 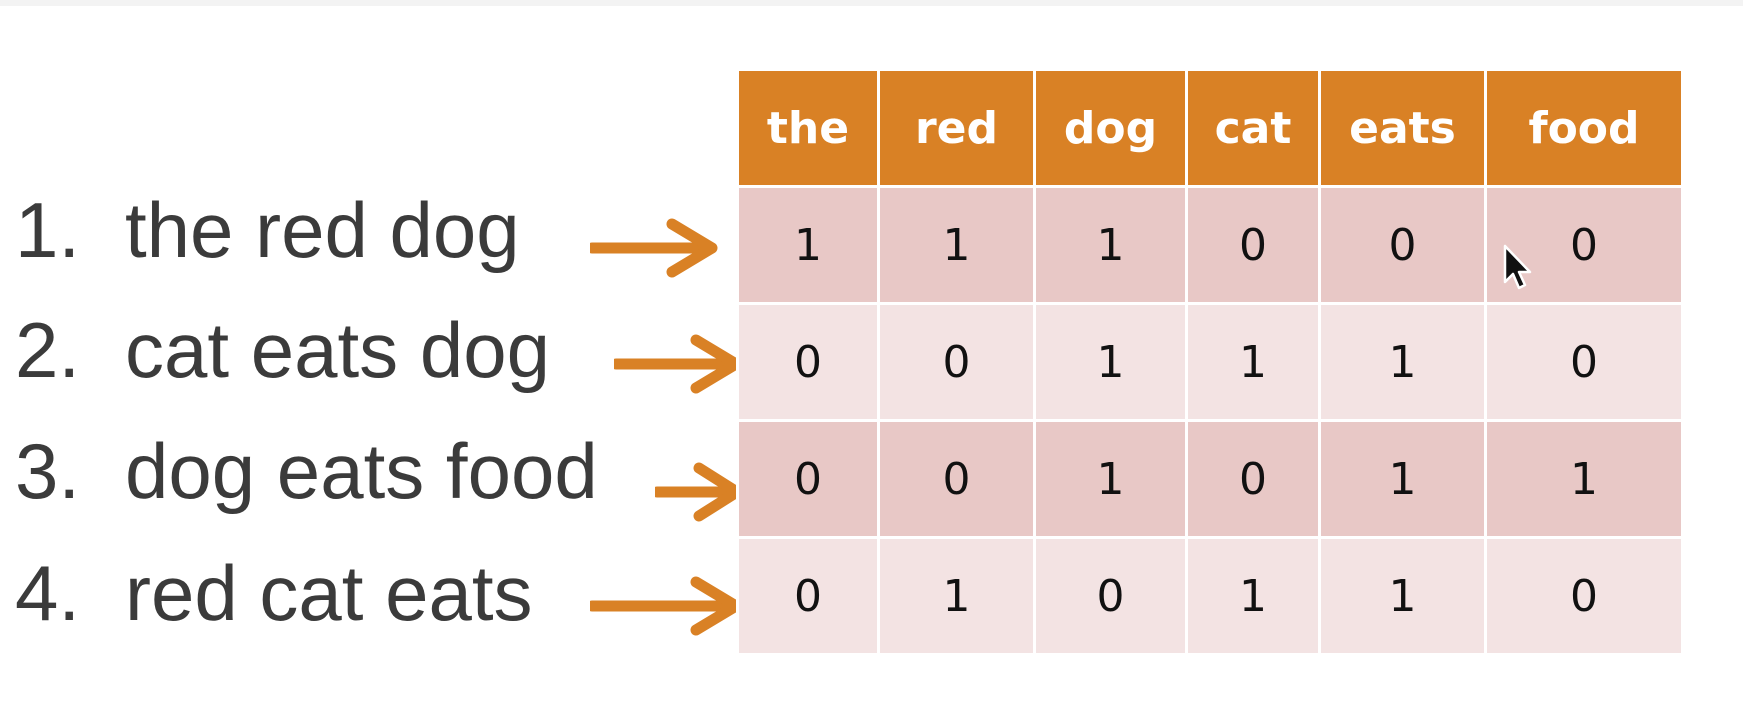 I want to click on table-row: 0 0 1 1 1 0, so click(x=1210, y=362).